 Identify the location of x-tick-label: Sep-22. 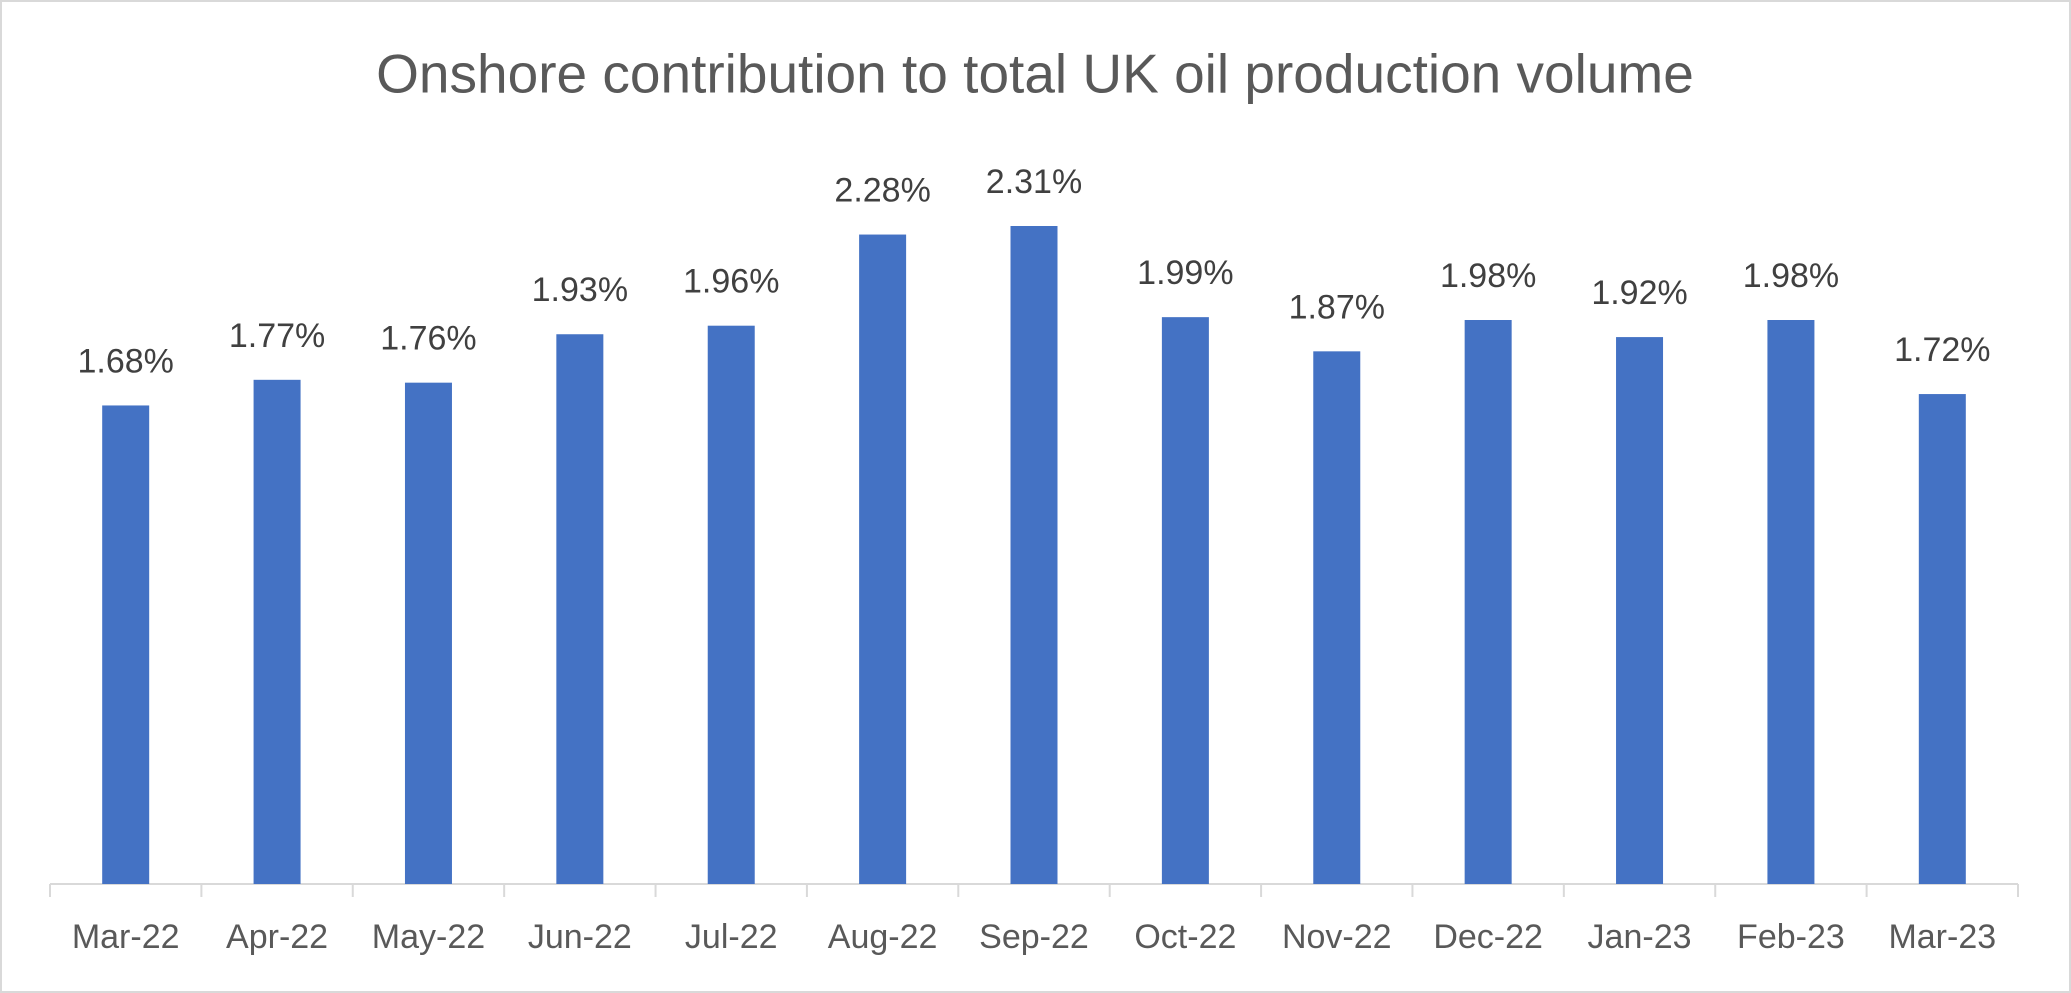
(1034, 937).